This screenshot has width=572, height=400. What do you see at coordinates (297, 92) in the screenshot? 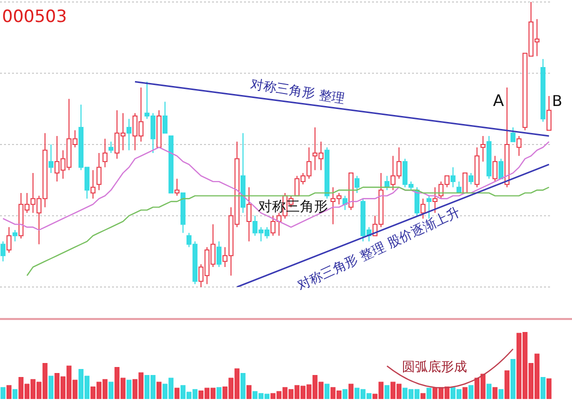
I see `annotation: 对称三角形 整理` at bounding box center [297, 92].